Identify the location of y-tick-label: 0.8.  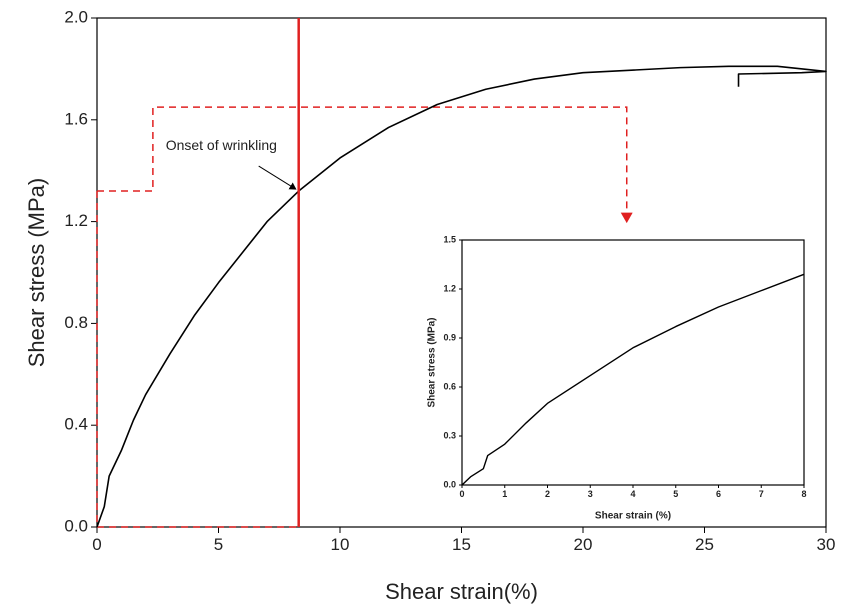
(76, 322).